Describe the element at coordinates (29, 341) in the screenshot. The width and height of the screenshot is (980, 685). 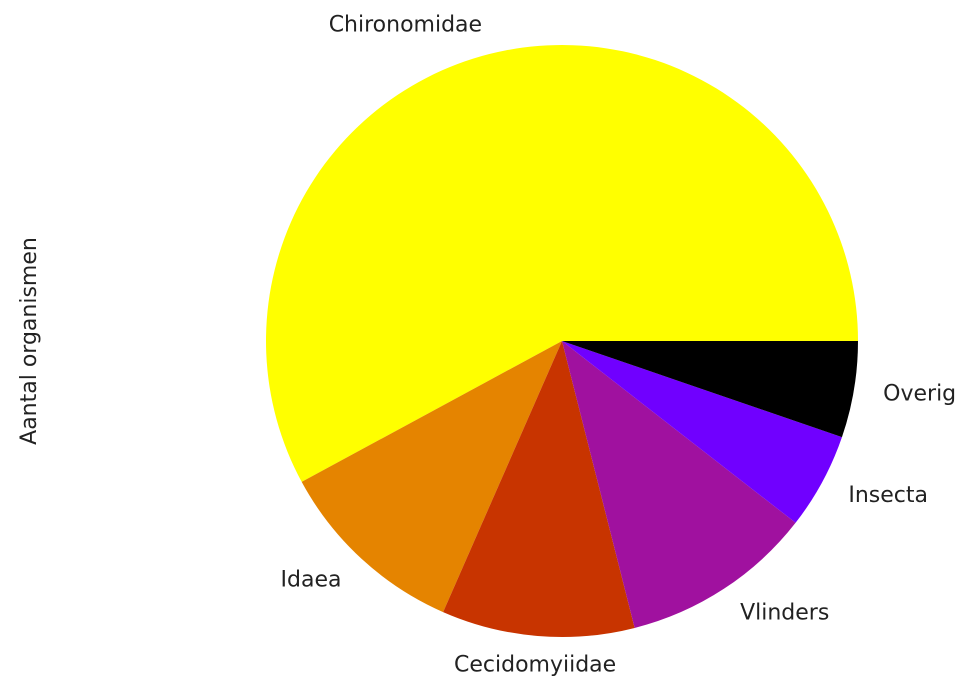
I see `y-axis-label: Aantal organismen` at that location.